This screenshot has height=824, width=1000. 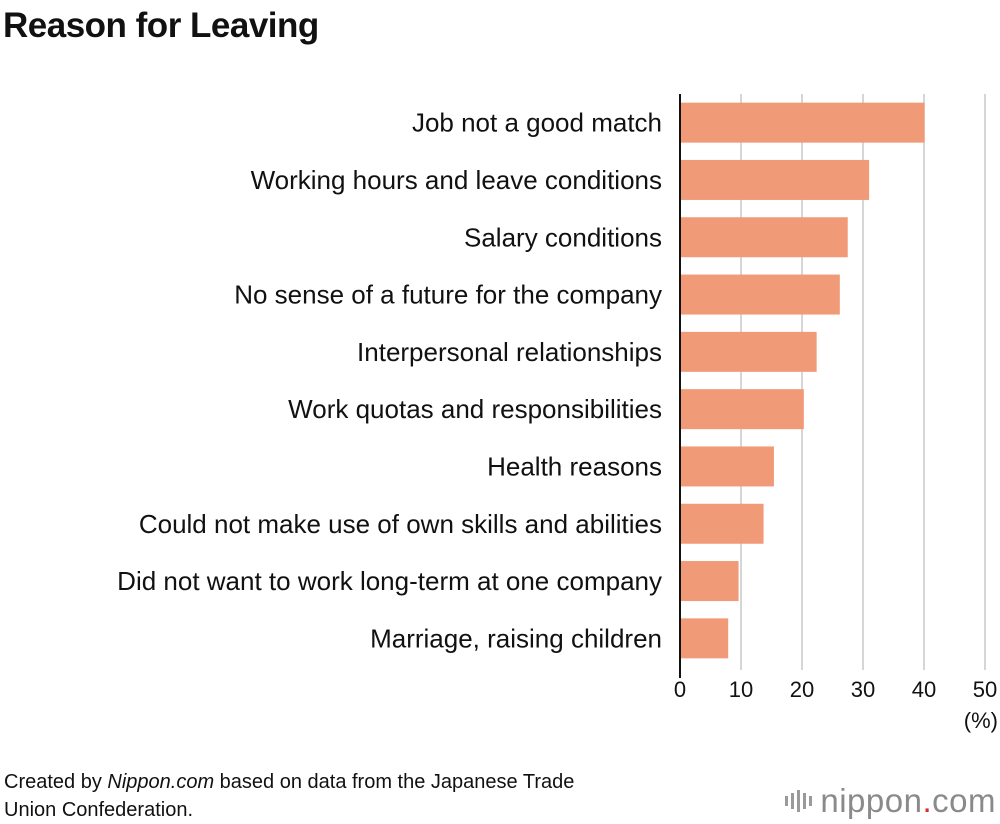 What do you see at coordinates (563, 237) in the screenshot?
I see `category-label-3: Salary conditions` at bounding box center [563, 237].